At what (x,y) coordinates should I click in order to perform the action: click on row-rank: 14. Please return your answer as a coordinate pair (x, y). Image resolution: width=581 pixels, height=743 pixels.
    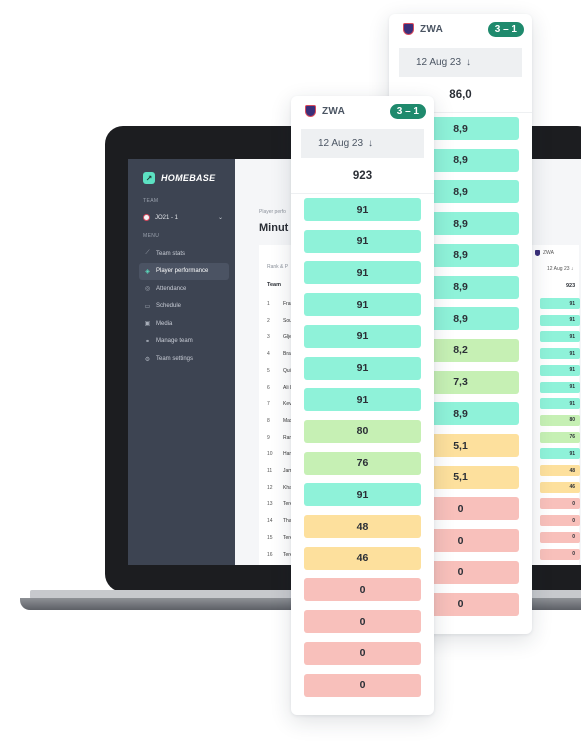
    Looking at the image, I should click on (270, 521).